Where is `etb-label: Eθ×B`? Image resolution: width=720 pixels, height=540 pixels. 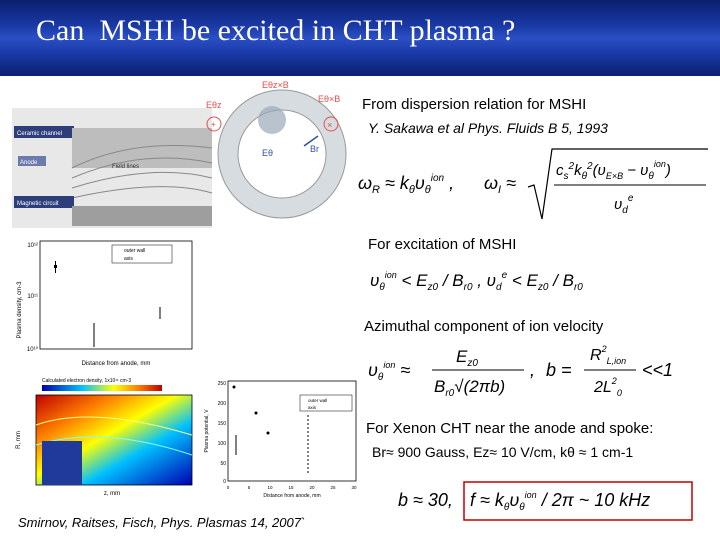
etb-label: Eθ×B is located at coordinates (329, 99).